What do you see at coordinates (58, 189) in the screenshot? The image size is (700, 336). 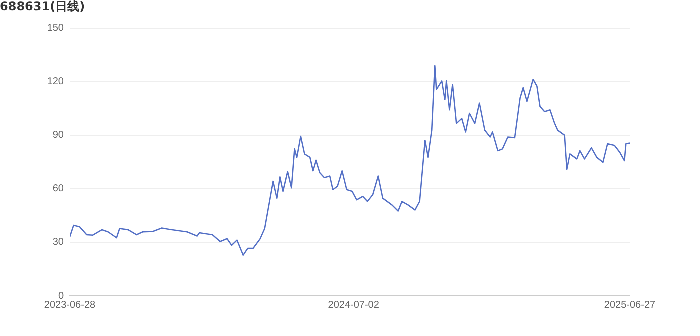 I see `y-tick-label: 60` at bounding box center [58, 189].